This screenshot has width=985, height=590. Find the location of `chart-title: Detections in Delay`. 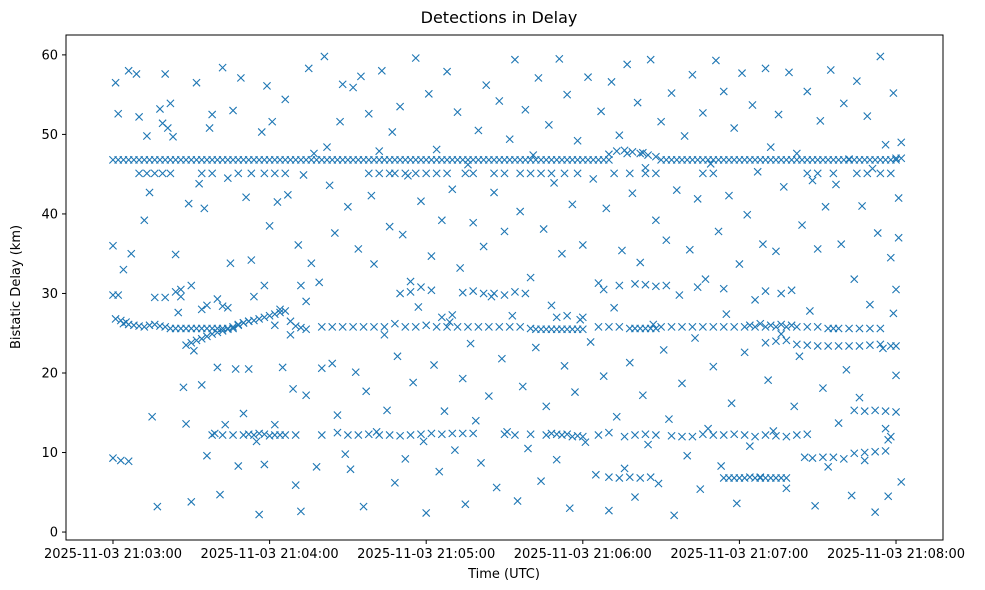

chart-title: Detections in Delay is located at coordinates (499, 17).